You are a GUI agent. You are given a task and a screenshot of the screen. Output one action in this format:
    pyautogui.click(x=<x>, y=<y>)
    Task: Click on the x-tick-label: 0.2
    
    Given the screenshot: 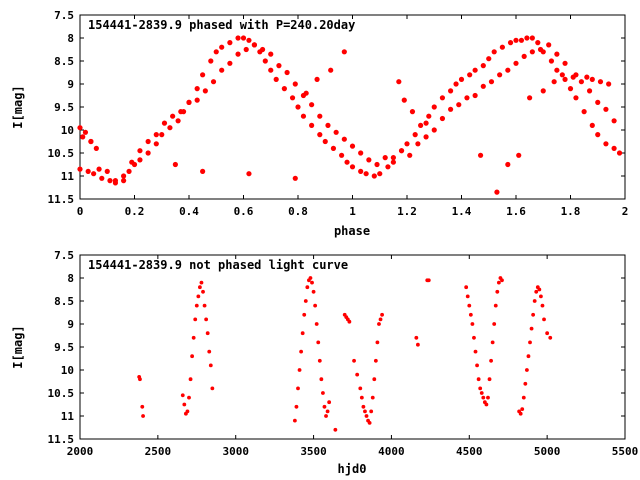 What is the action you would take?
    pyautogui.click(x=135, y=211)
    